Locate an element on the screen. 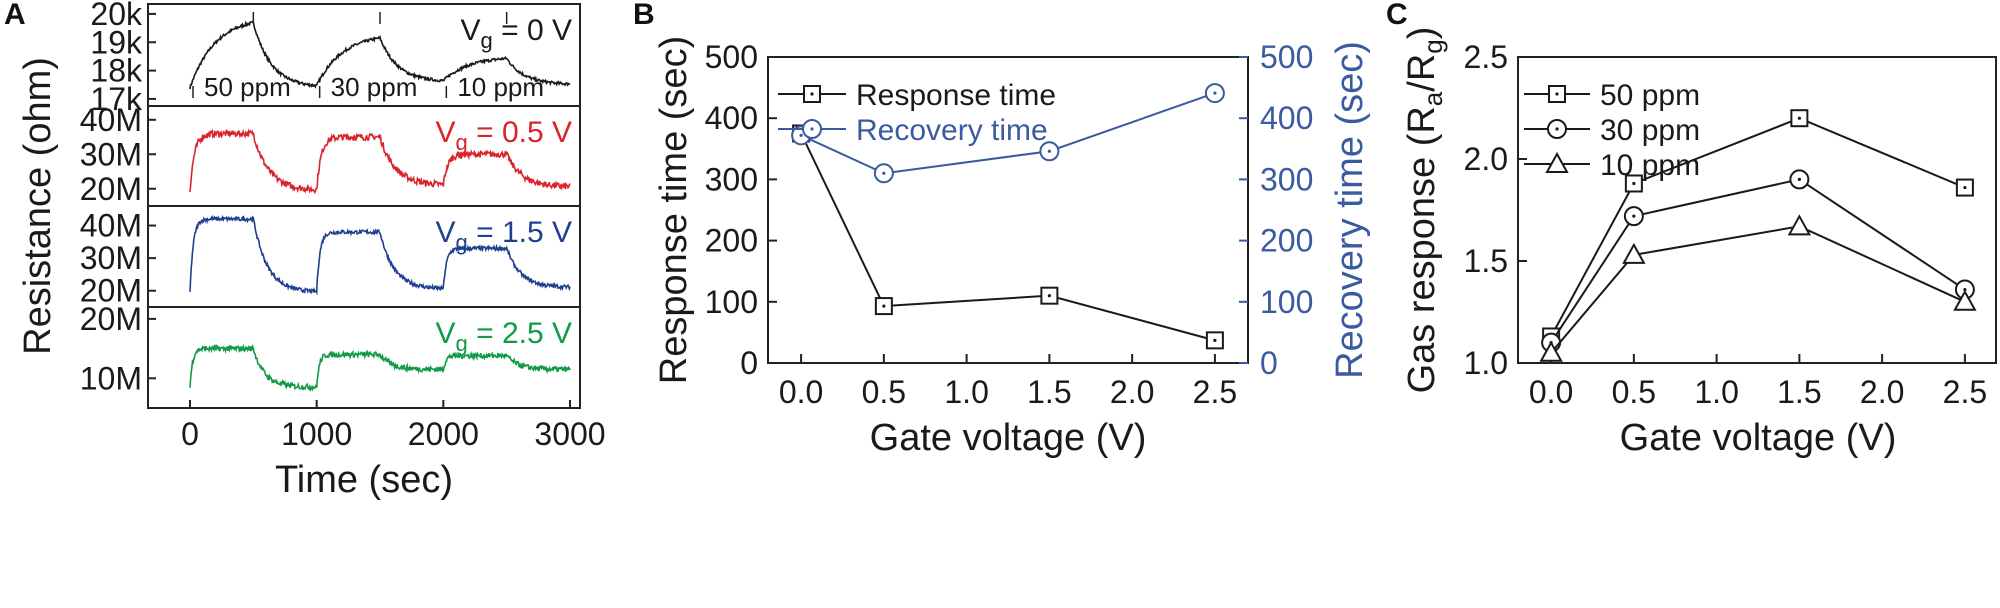 The image size is (2000, 608). panel-b-right-y-axis-label: Recovery time (sec) is located at coordinates (1350, 210).